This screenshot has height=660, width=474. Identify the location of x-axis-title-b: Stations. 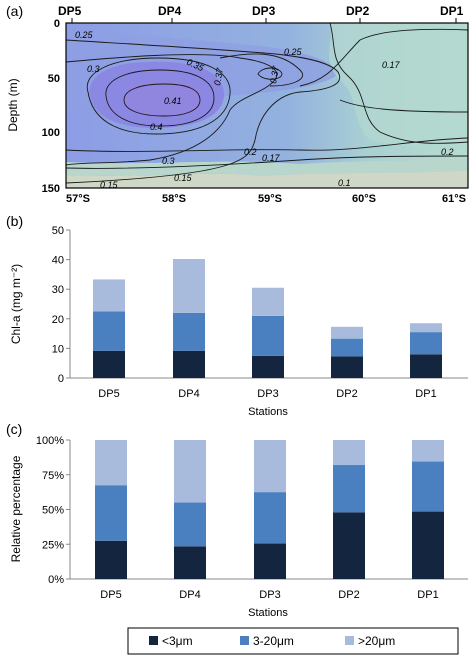
(268, 412).